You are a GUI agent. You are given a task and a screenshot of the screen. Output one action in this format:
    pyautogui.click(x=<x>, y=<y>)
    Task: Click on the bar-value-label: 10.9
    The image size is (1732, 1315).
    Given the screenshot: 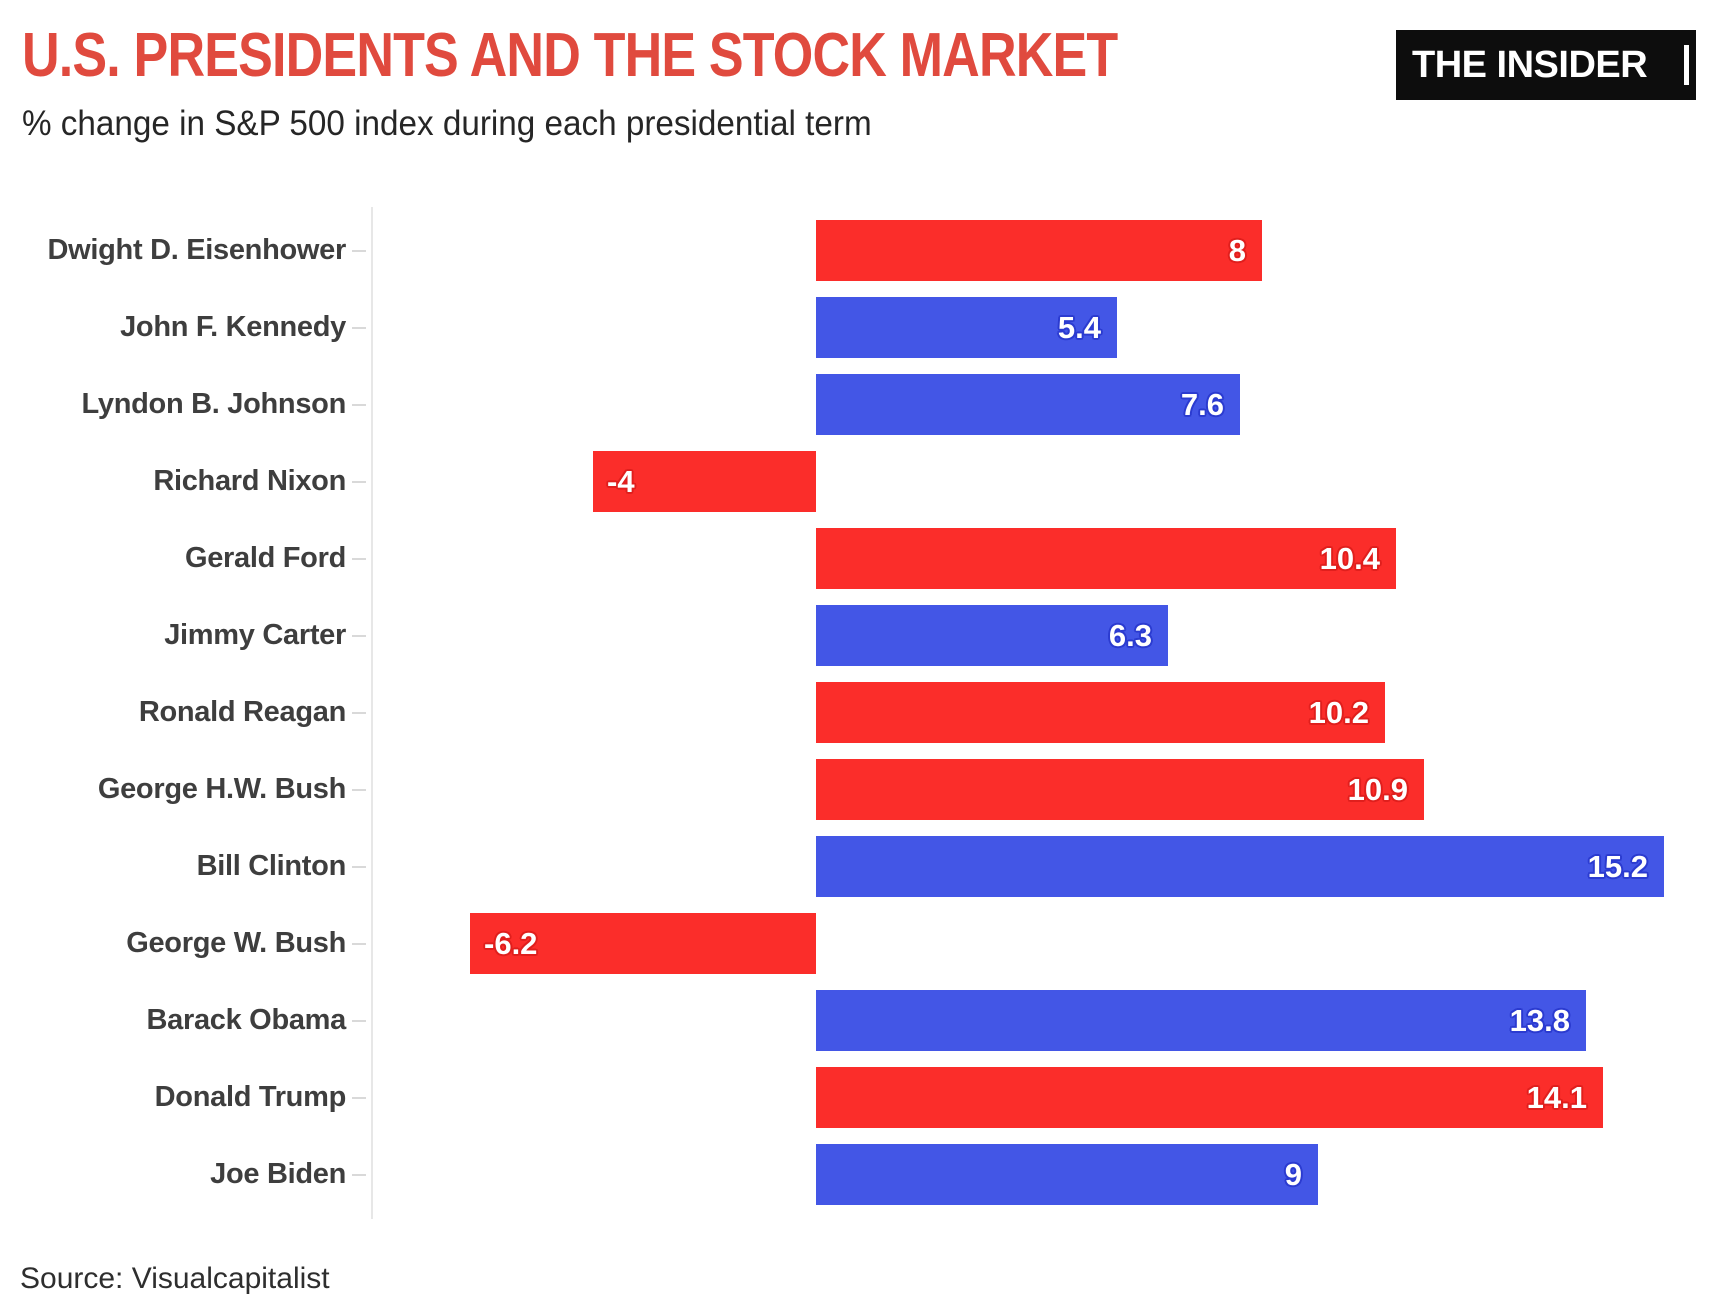 What is the action you would take?
    pyautogui.click(x=1377, y=789)
    